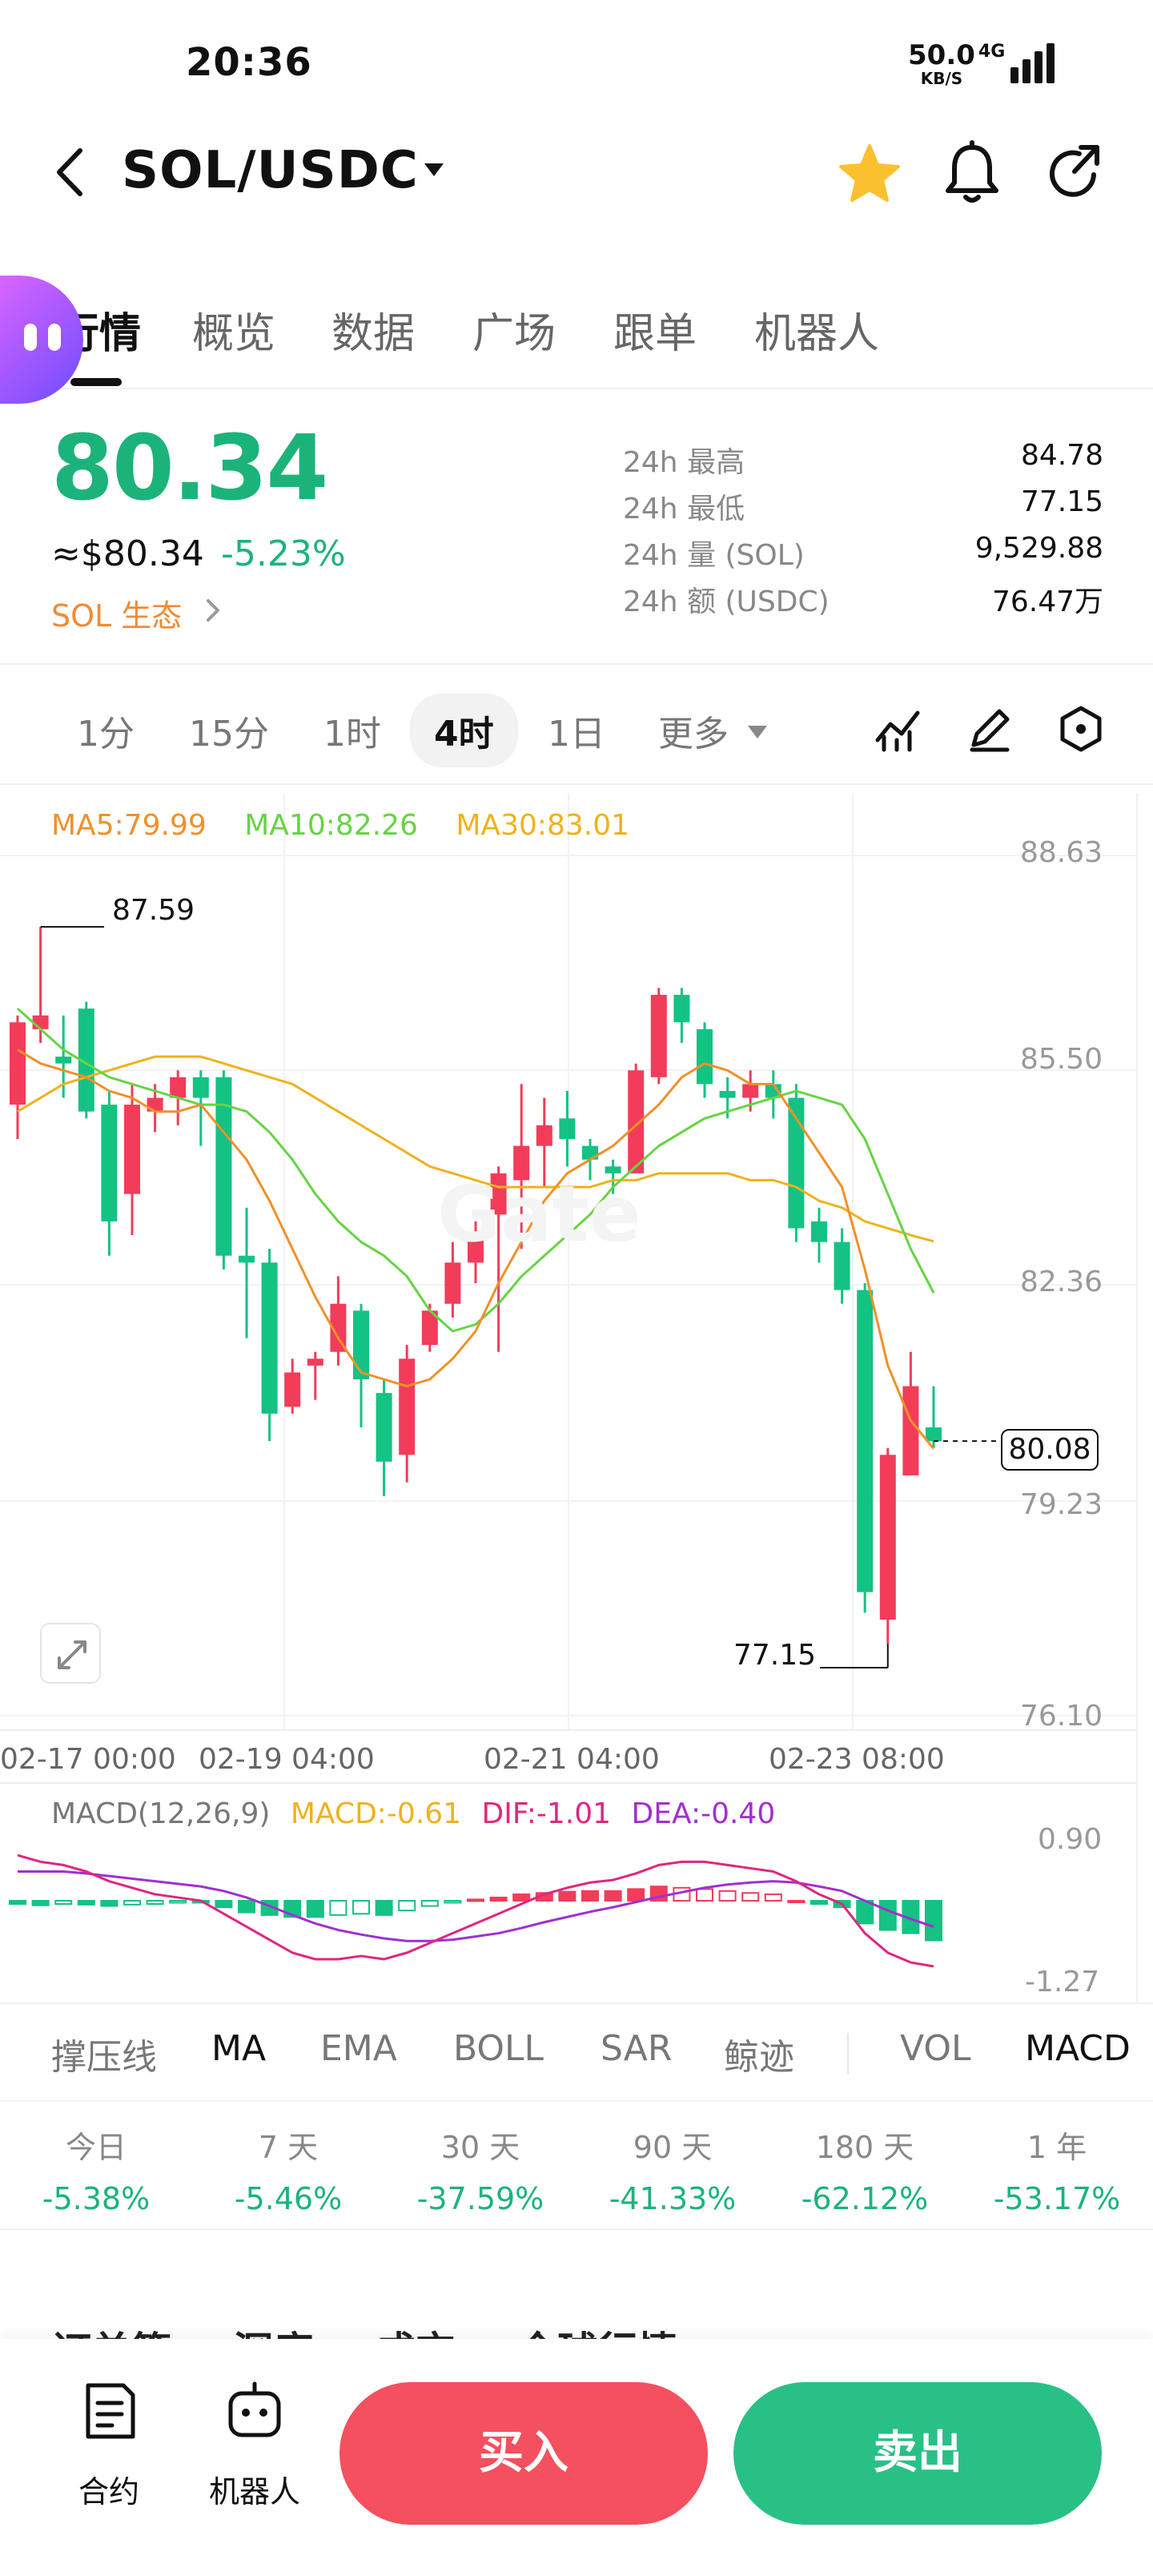 This screenshot has height=2576, width=1153. Describe the element at coordinates (331, 826) in the screenshot. I see `ma10-legend: MA10:82.26` at that location.